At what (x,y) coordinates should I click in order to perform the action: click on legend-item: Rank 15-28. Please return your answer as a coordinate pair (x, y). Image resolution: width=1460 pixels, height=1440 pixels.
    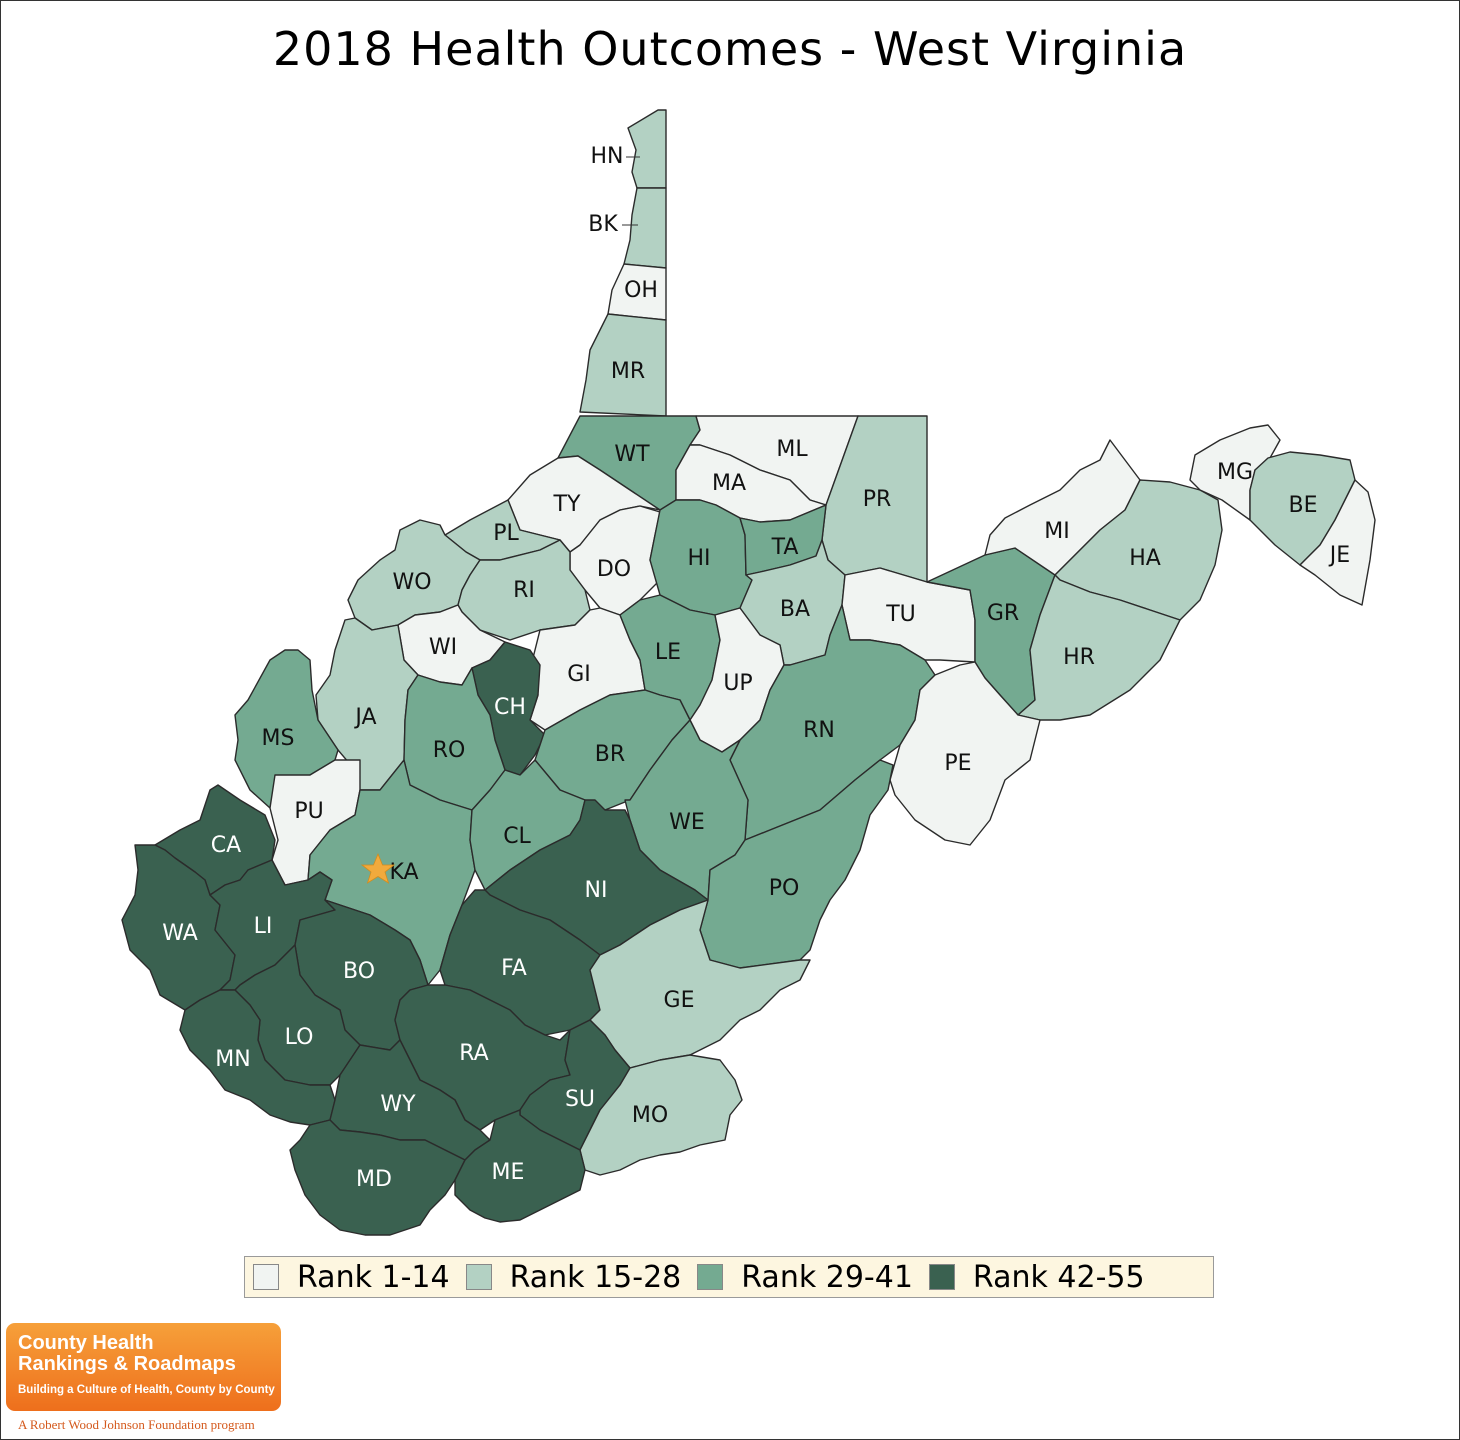
    Looking at the image, I should click on (573, 1277).